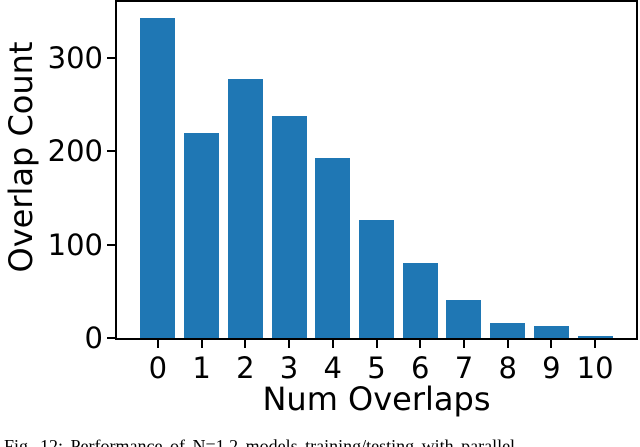 This screenshot has width=640, height=447. What do you see at coordinates (245, 368) in the screenshot?
I see `x-tick-label: 2` at bounding box center [245, 368].